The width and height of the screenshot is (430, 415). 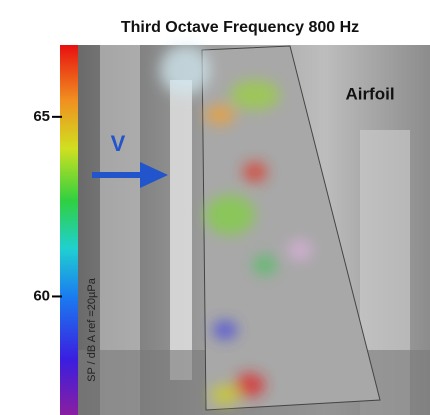 I want to click on figure-title: Third Octave Frequency 800 Hz, so click(x=240, y=27).